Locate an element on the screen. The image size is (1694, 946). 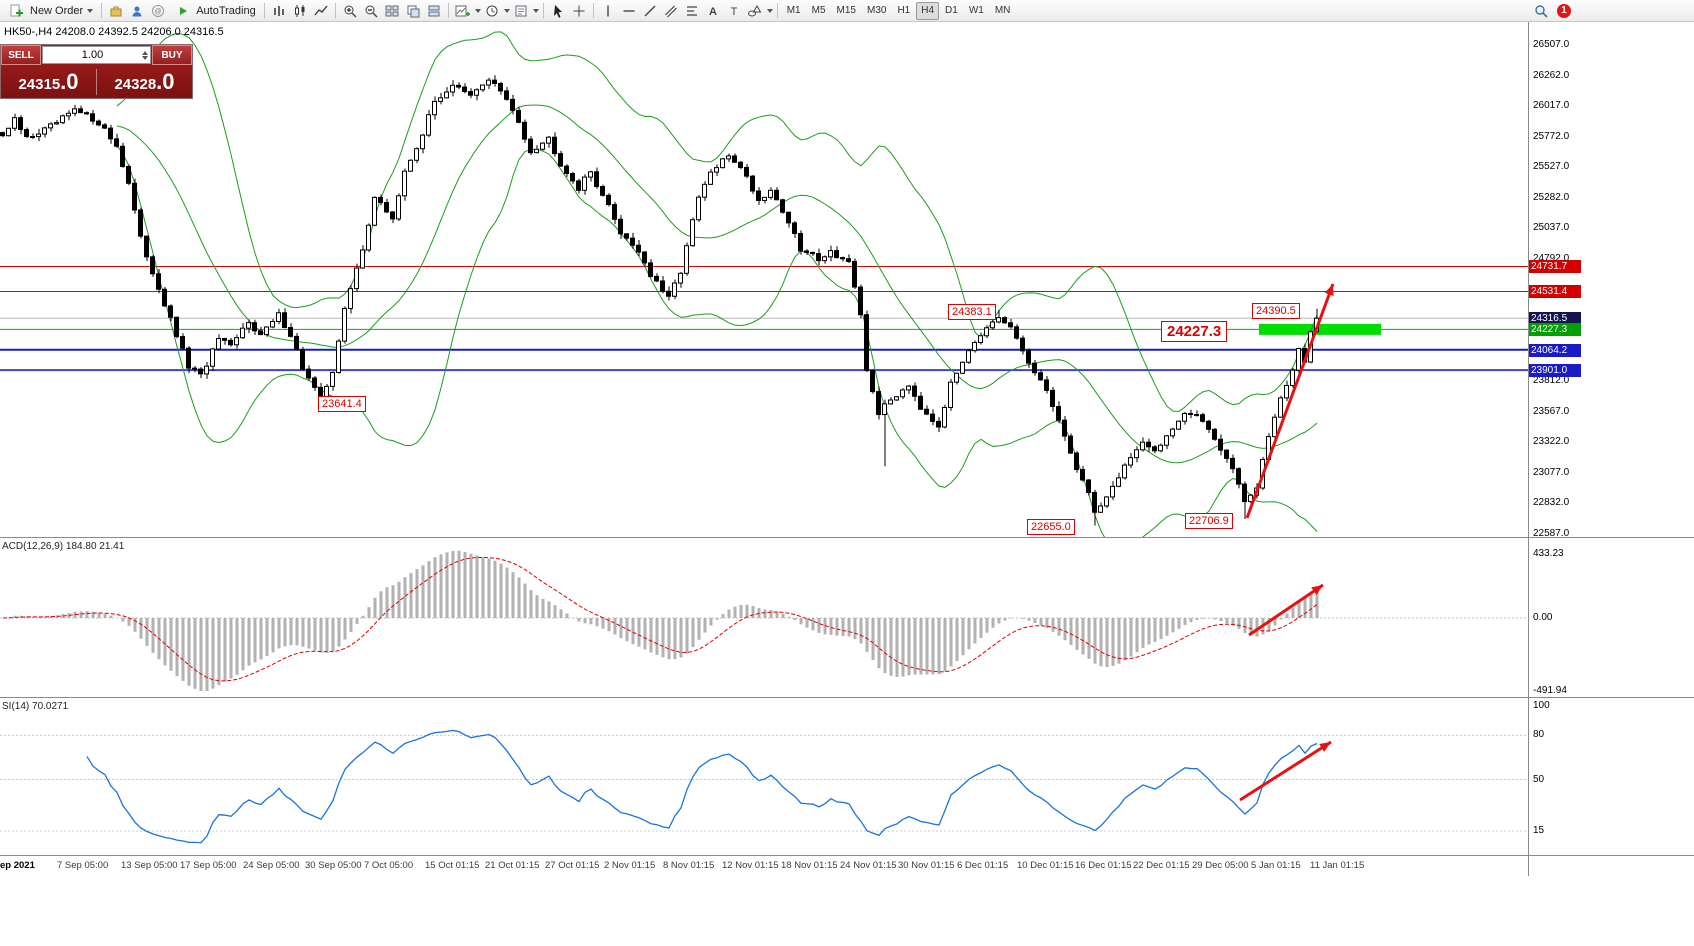
zoom-out-icon is located at coordinates (371, 11).